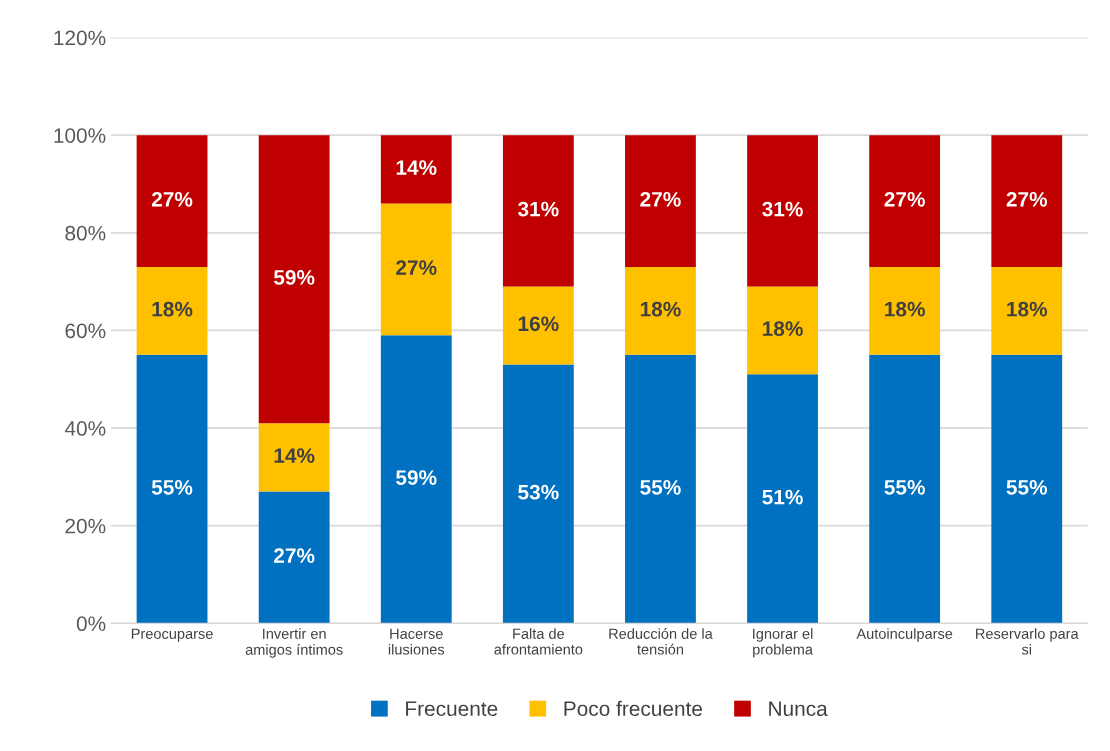 The image size is (1110, 751). Describe the element at coordinates (1027, 641) in the screenshot. I see `x-tick-label: Reservarlo para si` at that location.